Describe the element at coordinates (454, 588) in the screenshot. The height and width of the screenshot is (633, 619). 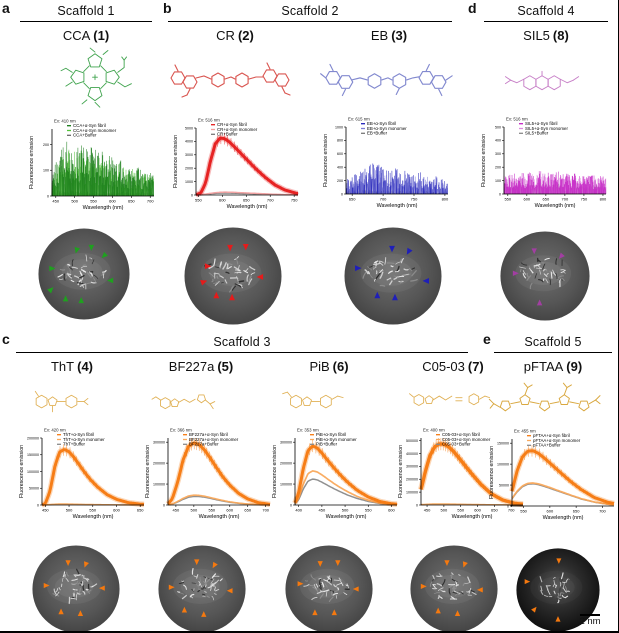
I see `em-density-map-c0503` at that location.